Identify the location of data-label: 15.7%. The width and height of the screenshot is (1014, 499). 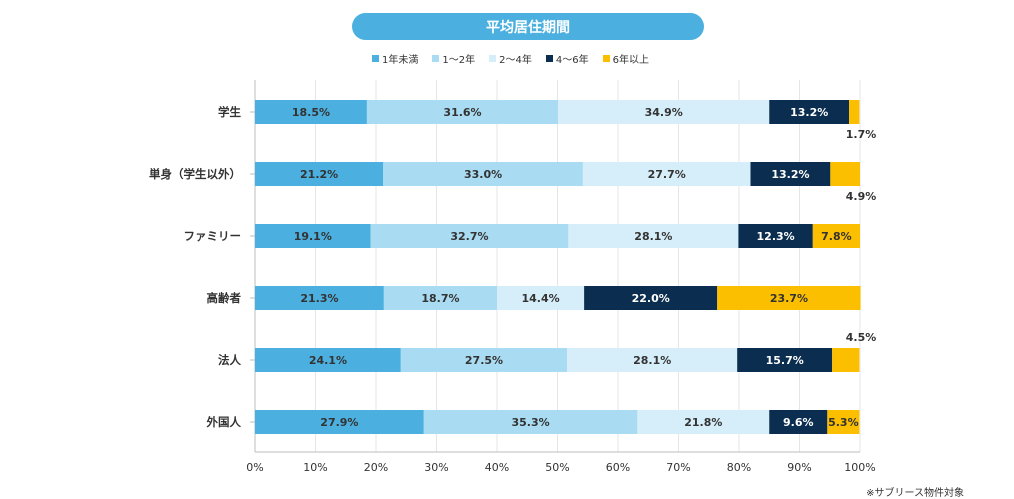
(785, 360).